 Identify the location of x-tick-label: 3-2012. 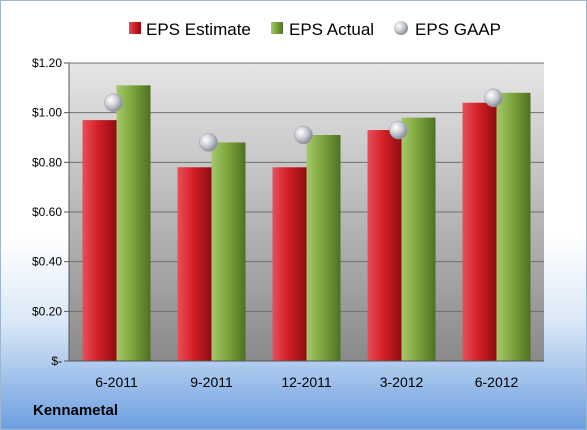
(402, 382).